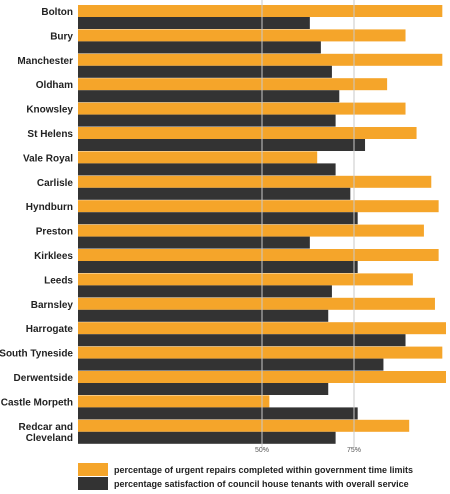 The width and height of the screenshot is (450, 494). Describe the element at coordinates (354, 450) in the screenshot. I see `x-tick-label: 75%` at that location.